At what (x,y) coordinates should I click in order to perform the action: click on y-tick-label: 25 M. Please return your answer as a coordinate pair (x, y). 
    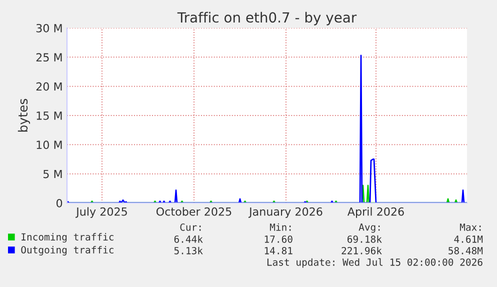
    Looking at the image, I should click on (49, 57).